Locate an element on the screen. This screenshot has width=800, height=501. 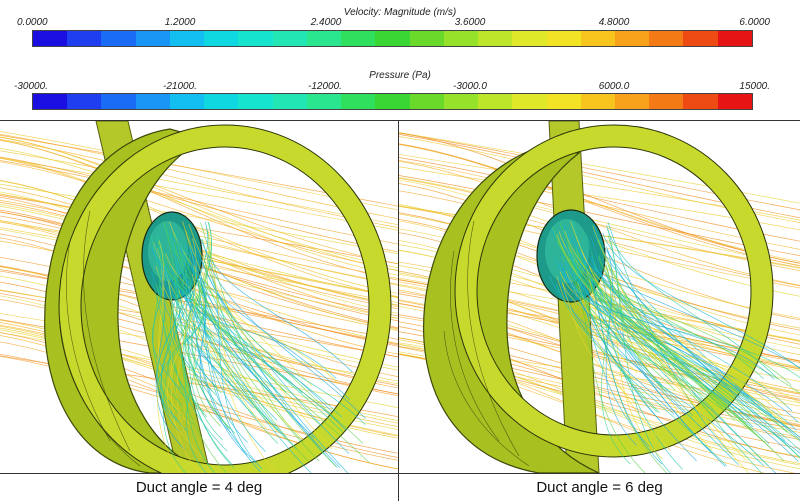
pressure-colorbar is located at coordinates (392, 101).